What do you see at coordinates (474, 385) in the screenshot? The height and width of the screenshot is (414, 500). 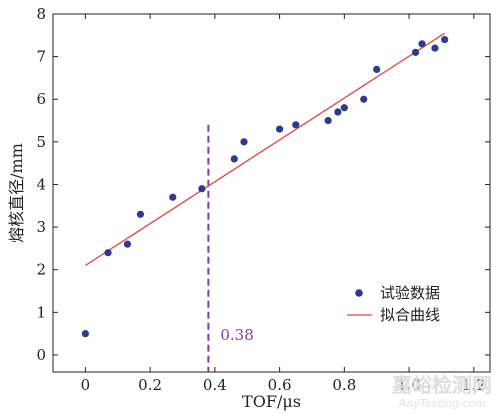 I see `x-tick-label: 1.2` at bounding box center [474, 385].